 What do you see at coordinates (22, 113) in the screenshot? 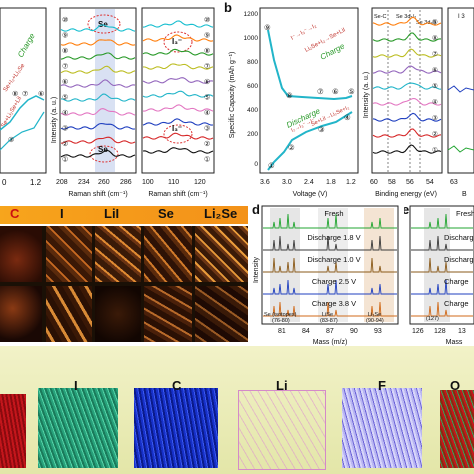
I see `charge-curve` at bounding box center [22, 113].